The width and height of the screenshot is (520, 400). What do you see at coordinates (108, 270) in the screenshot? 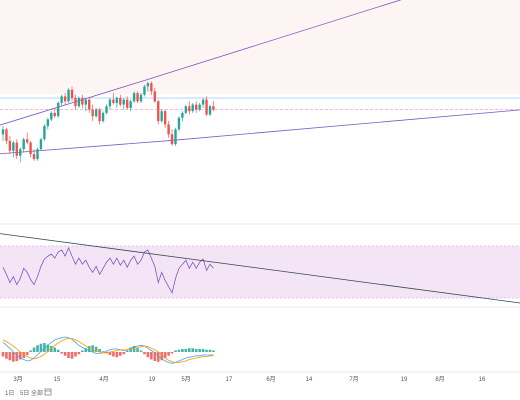
I see `rsi-line` at bounding box center [108, 270].